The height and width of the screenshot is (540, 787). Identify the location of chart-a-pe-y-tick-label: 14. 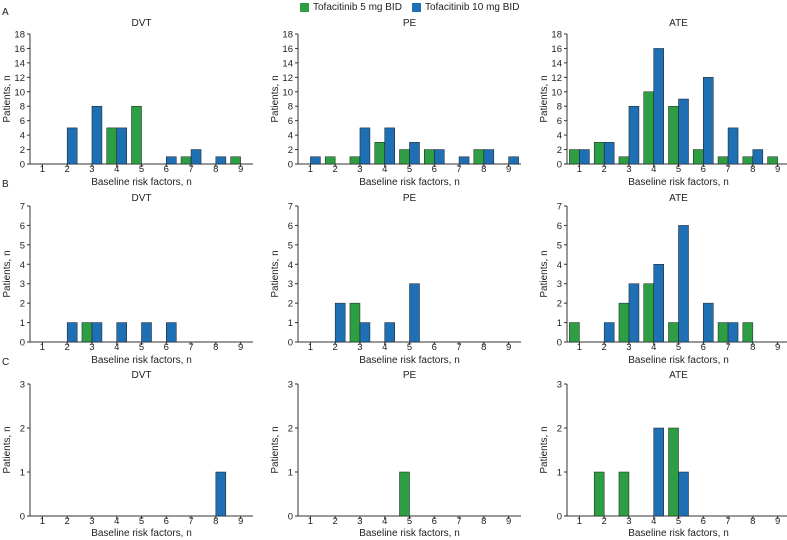
(287, 63).